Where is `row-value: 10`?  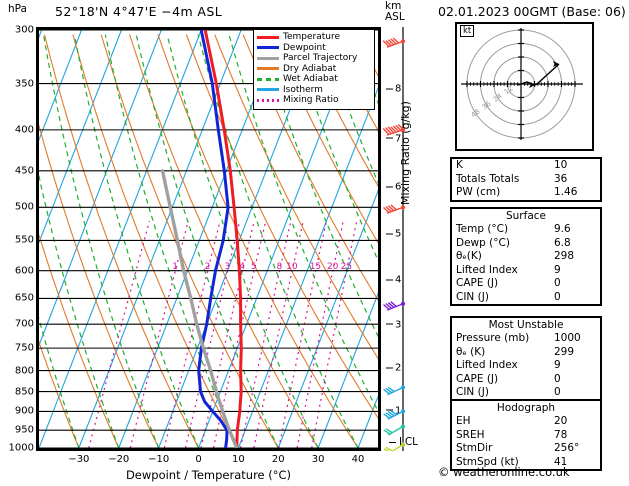 row-value: 10 is located at coordinates (561, 165).